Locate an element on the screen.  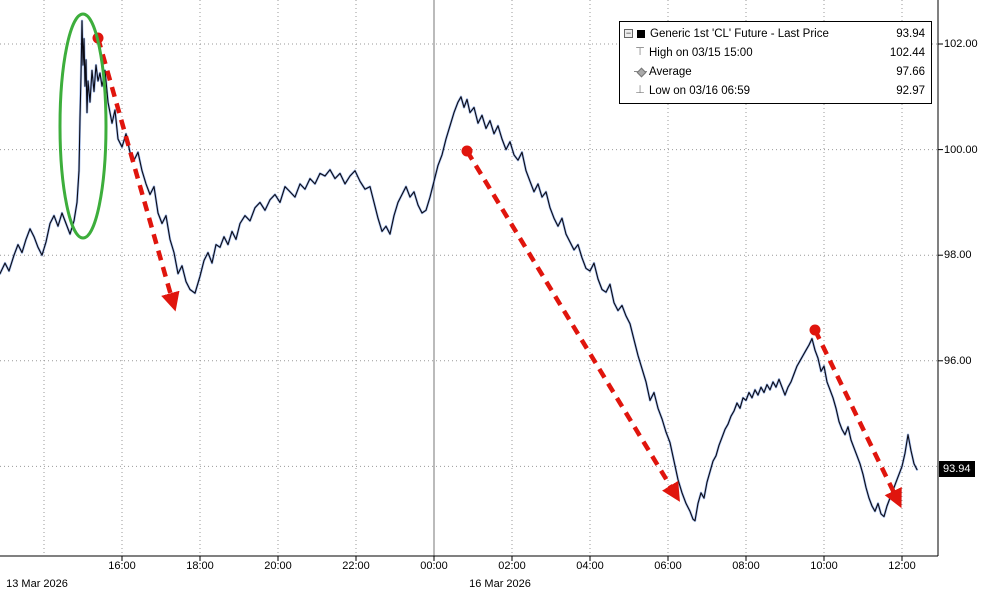
legend-low-value: 92.97 is located at coordinates (910, 90).